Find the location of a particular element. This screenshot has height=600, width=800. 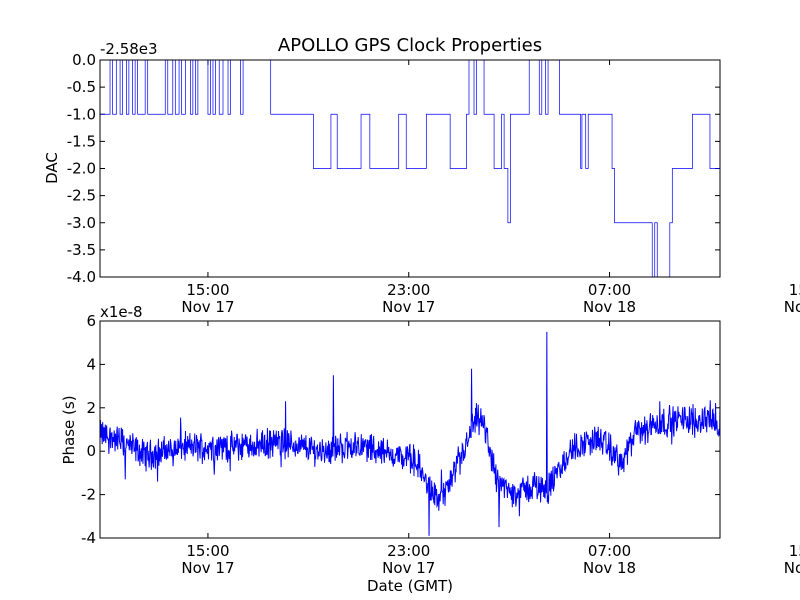

dac-y-tick-label: -3.0 is located at coordinates (81, 223).